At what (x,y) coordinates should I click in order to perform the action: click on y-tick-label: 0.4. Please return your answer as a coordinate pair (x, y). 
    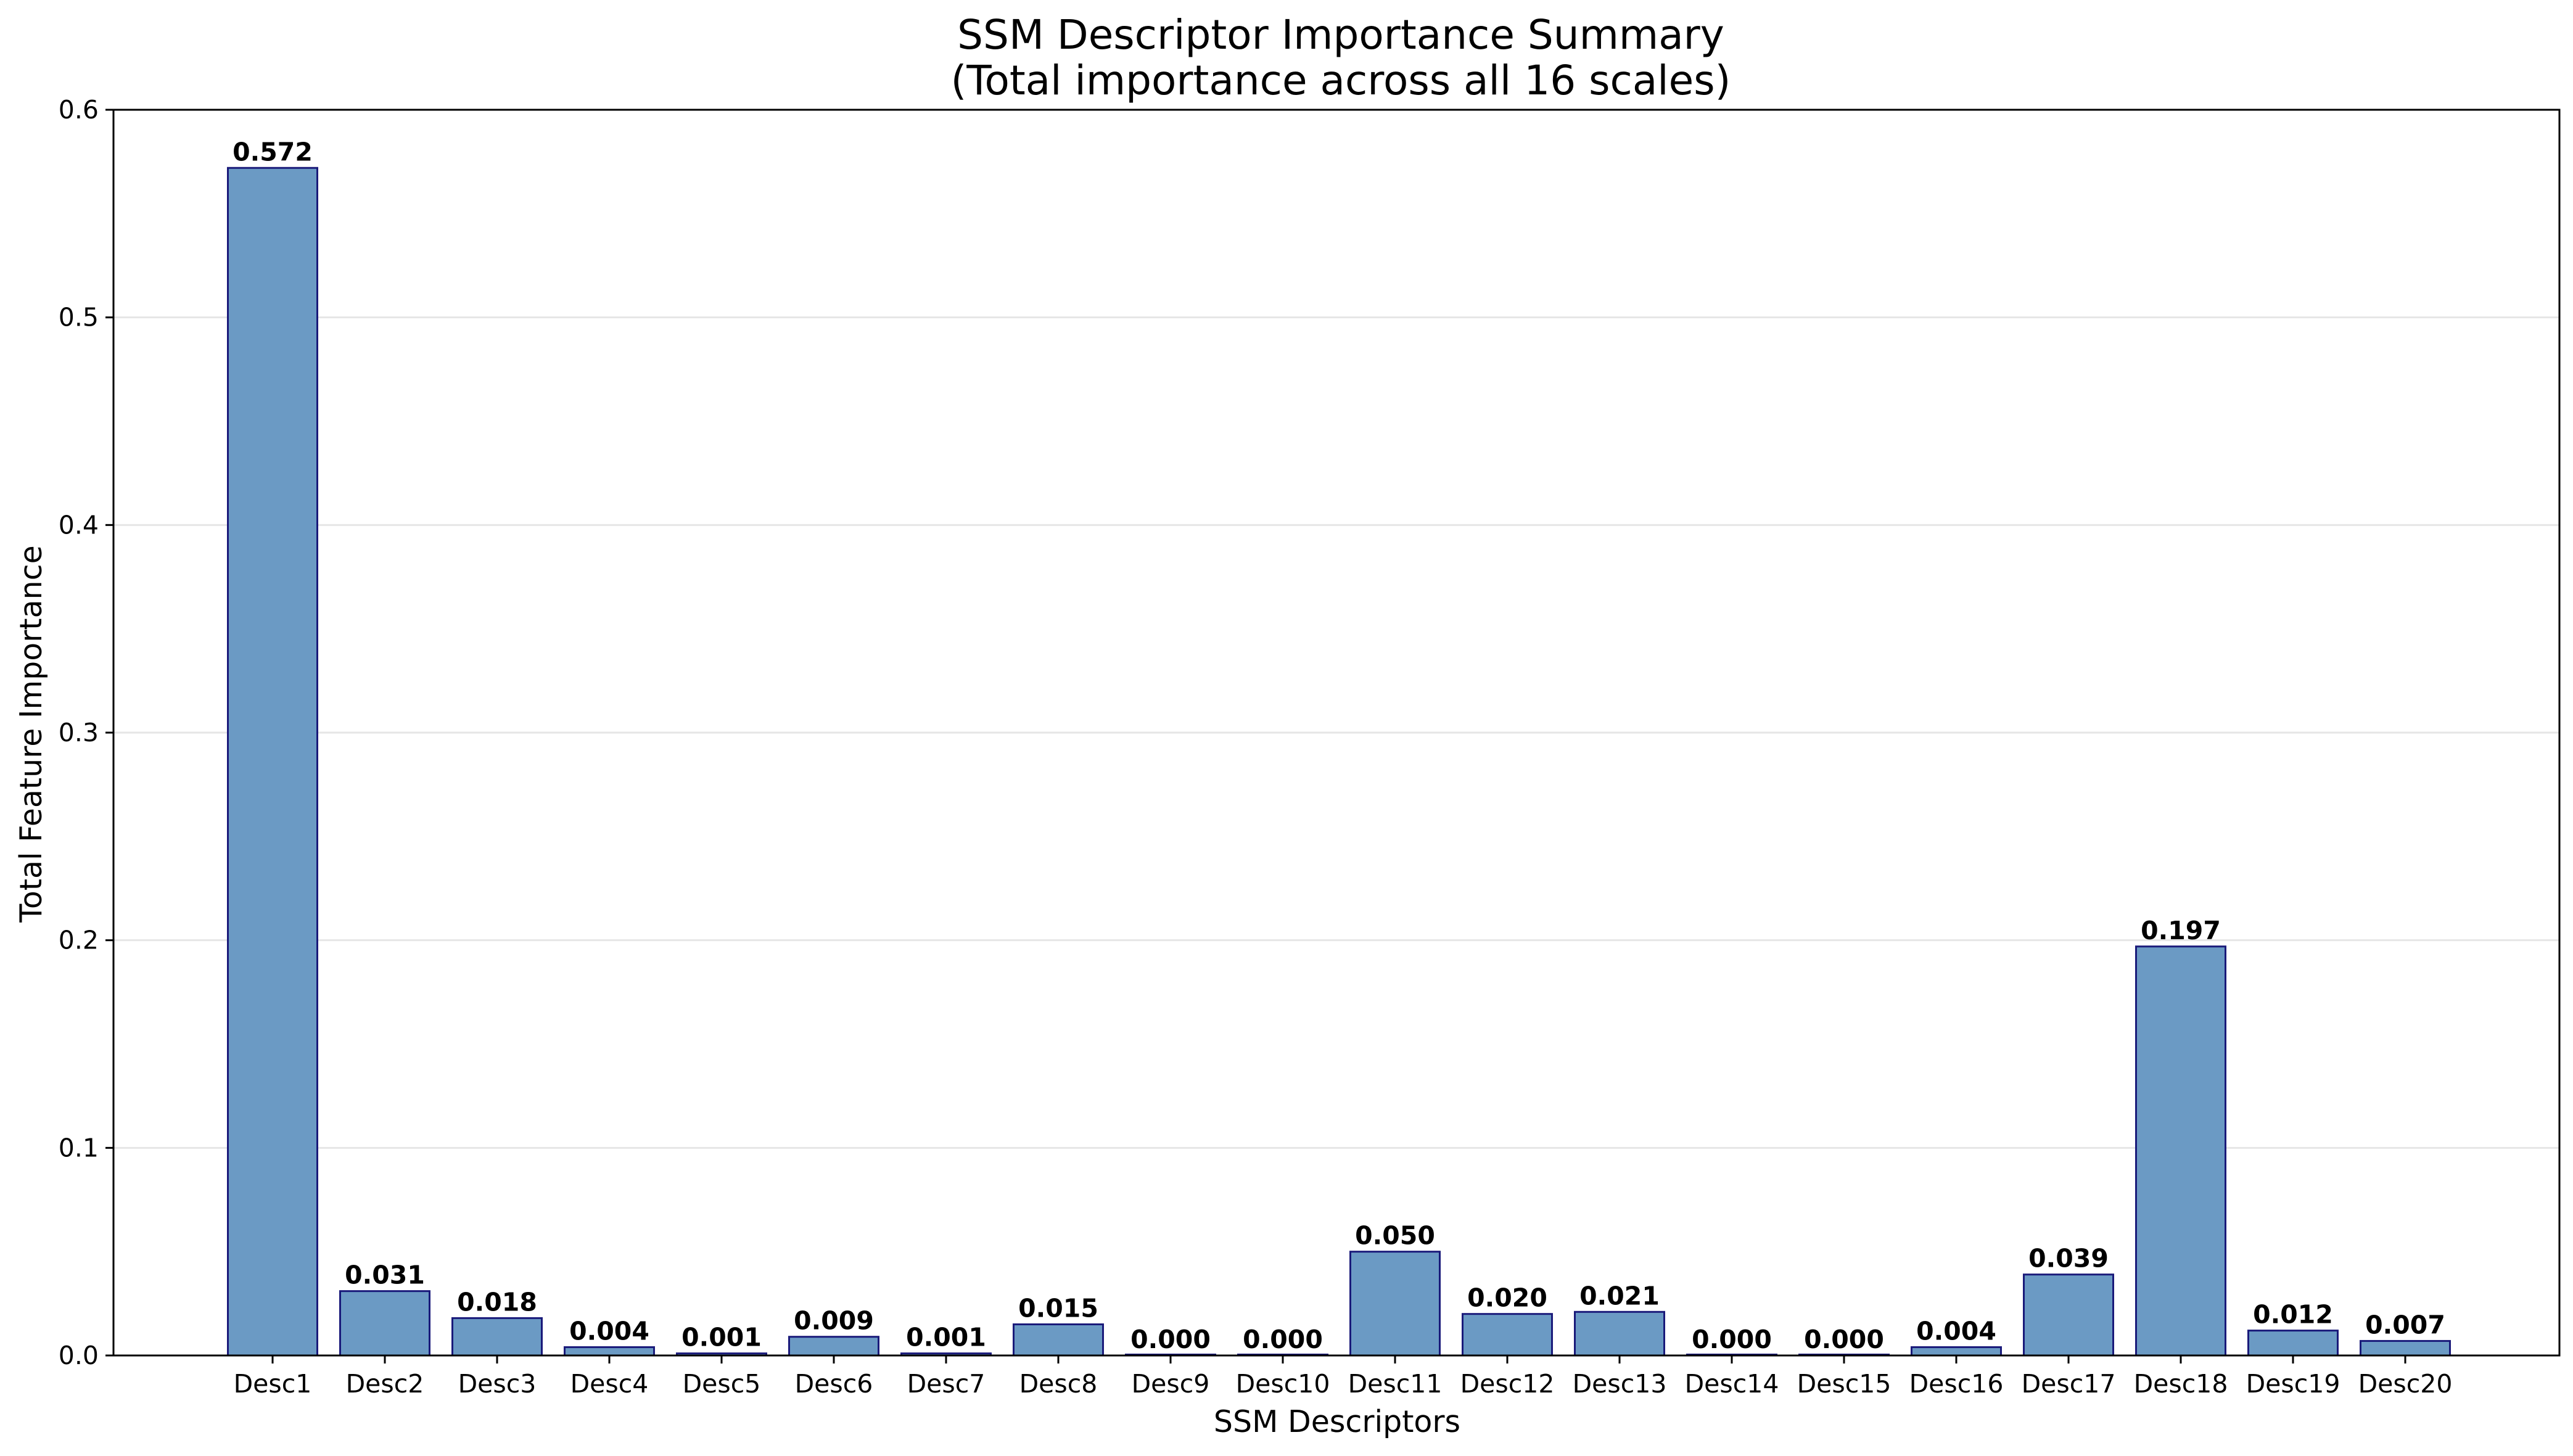
    Looking at the image, I should click on (79, 525).